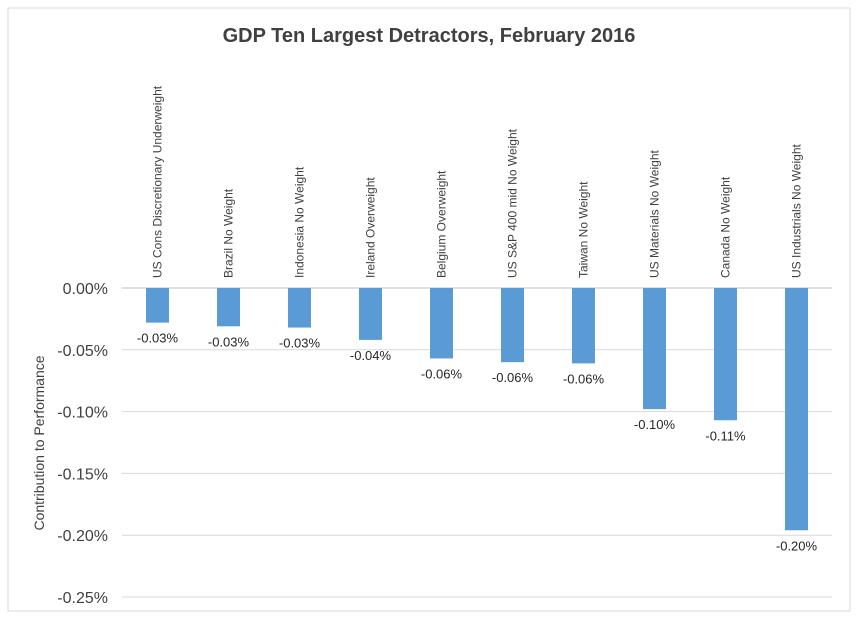  Describe the element at coordinates (371, 227) in the screenshot. I see `category-label: Ireland Overweight` at that location.